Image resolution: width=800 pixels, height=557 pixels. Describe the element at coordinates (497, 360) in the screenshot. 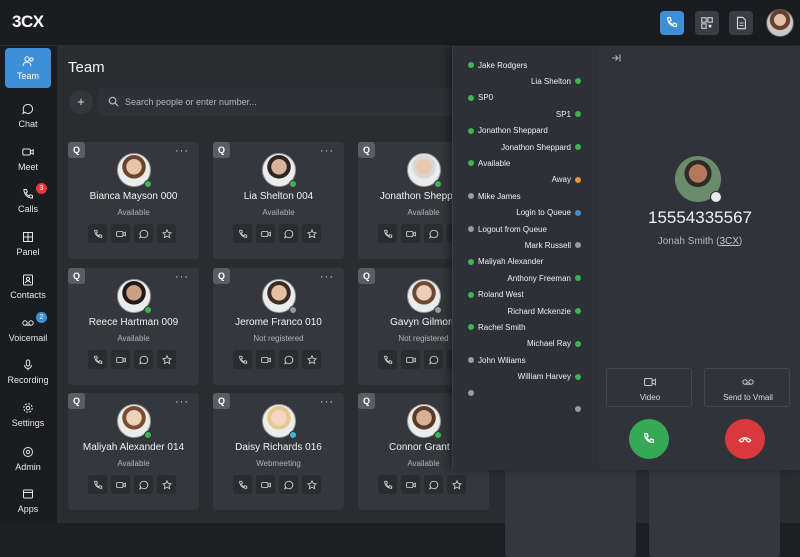

I see `status-list-item: John Wiliams` at that location.